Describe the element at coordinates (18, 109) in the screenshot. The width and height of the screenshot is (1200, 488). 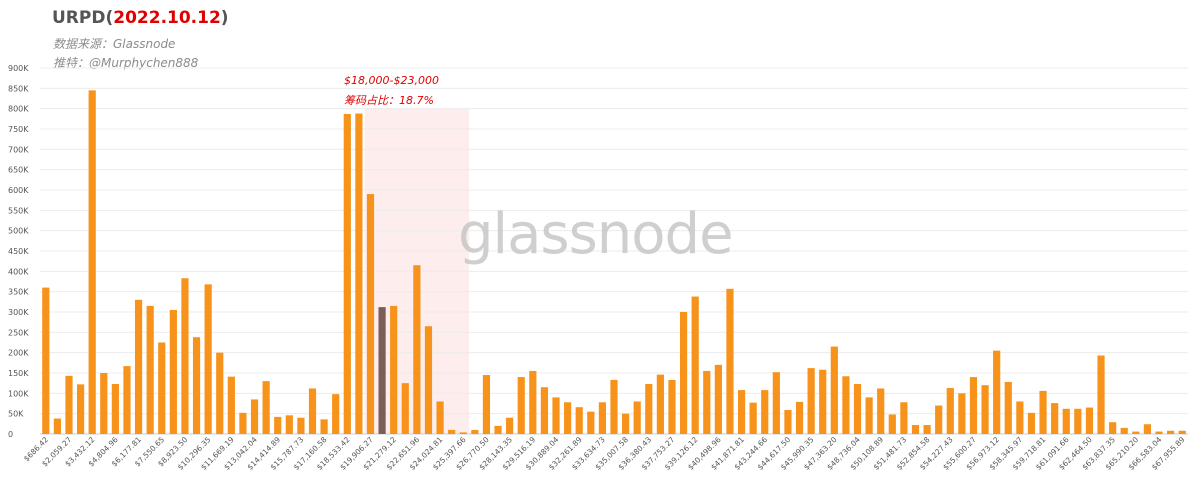
I see `y-tick-label: 800K` at that location.